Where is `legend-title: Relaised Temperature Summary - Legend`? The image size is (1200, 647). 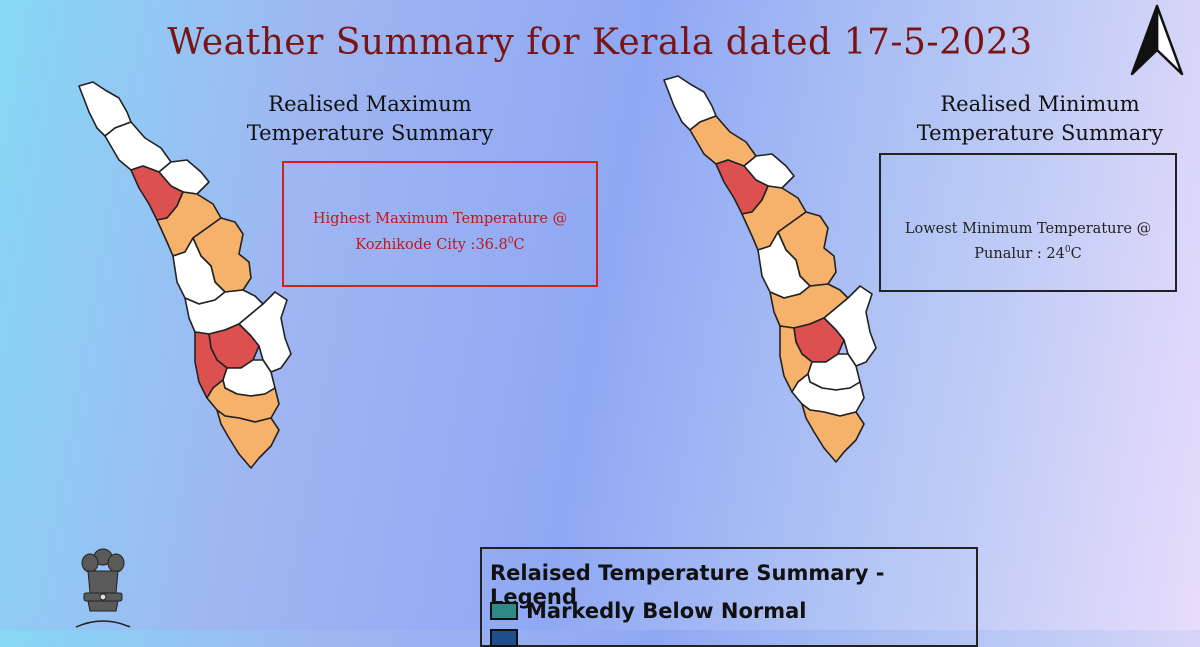 legend-title: Relaised Temperature Summary - Legend is located at coordinates (687, 585).